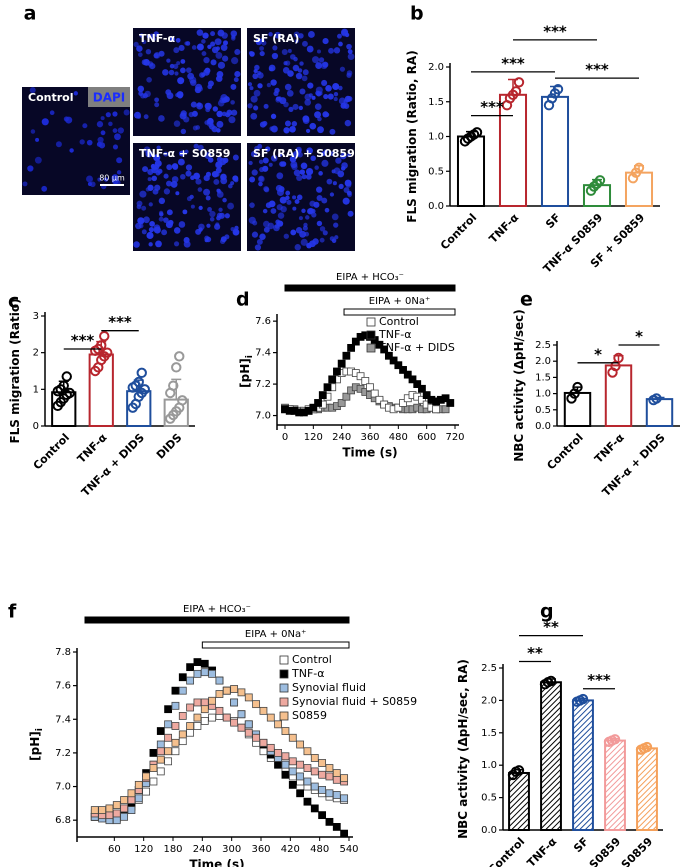 The height and width of the screenshot is (867, 685). I want to click on scale-bar-label: 80 μm, so click(112, 178).